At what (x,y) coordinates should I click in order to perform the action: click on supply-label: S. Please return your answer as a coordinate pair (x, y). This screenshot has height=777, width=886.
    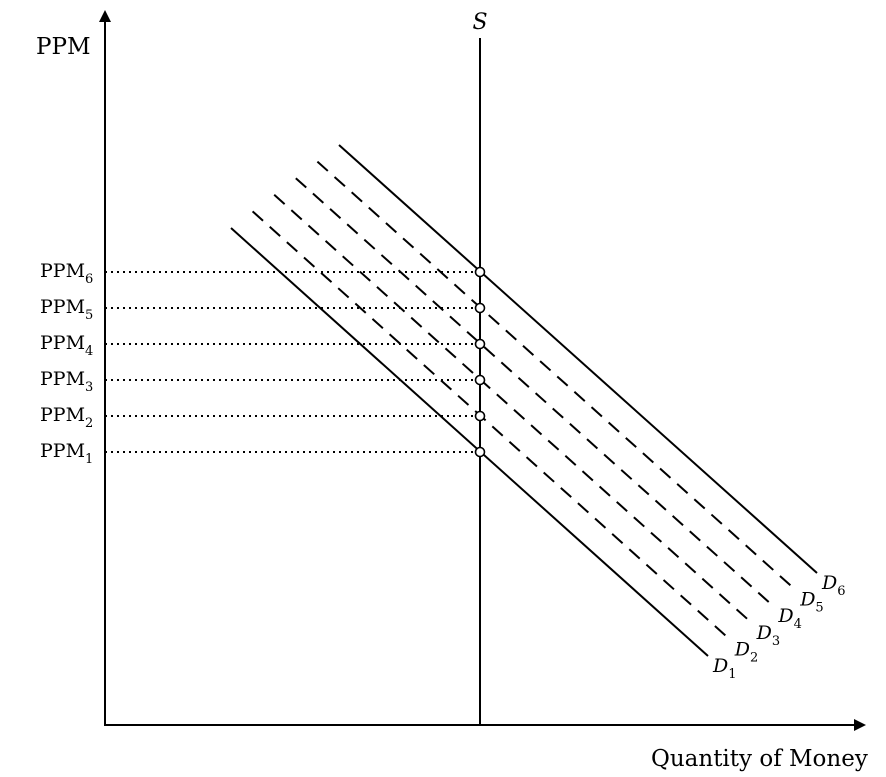
    Looking at the image, I should click on (479, 22).